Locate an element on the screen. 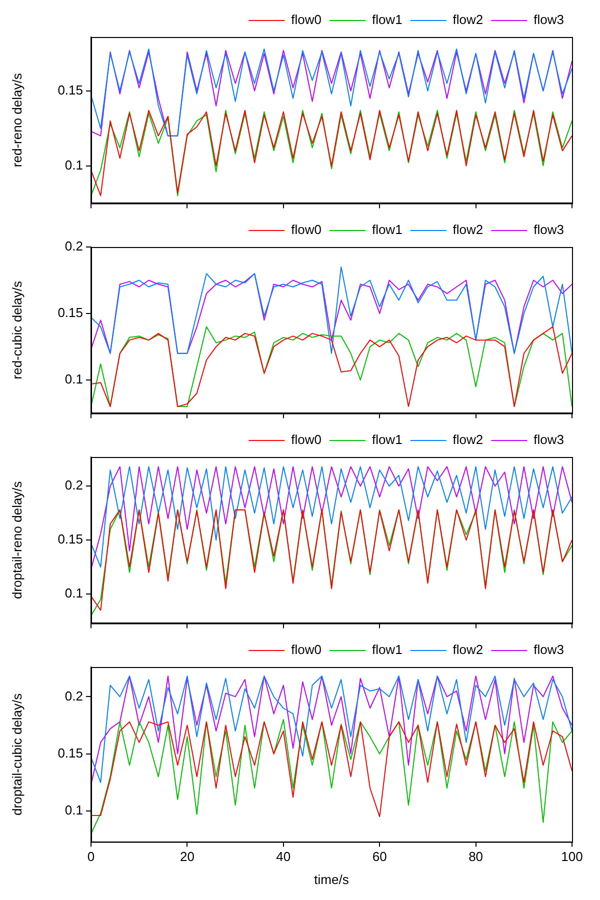  x-tick-label: 100 is located at coordinates (572, 856).